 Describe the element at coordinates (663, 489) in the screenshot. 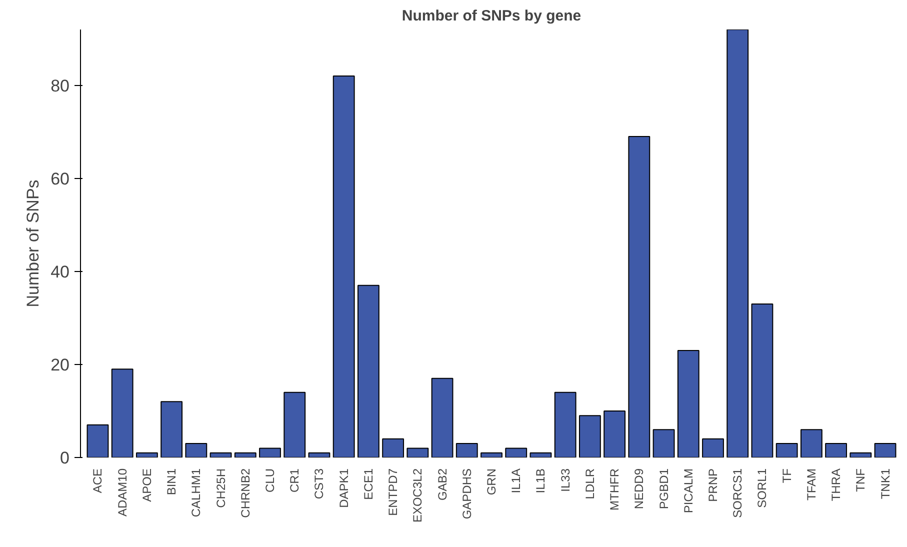

I see `x-tick-label: PGBD1` at that location.